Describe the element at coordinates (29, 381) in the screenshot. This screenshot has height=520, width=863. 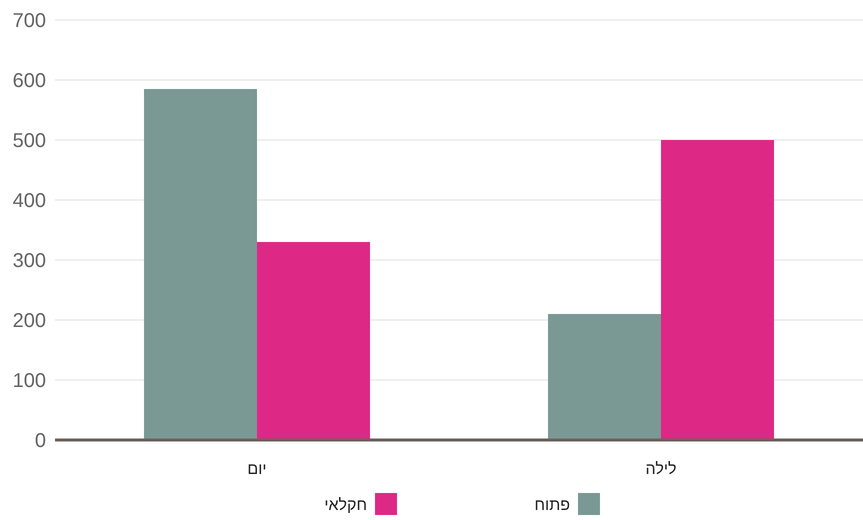
I see `y-tick-label: 100` at that location.